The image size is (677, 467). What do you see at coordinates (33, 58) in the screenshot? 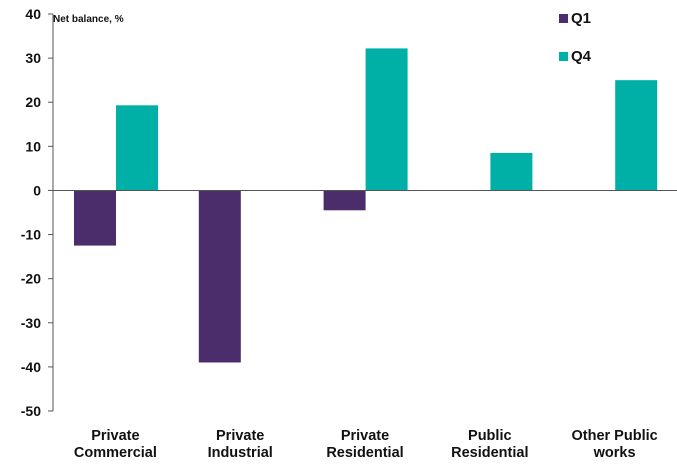
I see `y-tick-label: 30` at bounding box center [33, 58].